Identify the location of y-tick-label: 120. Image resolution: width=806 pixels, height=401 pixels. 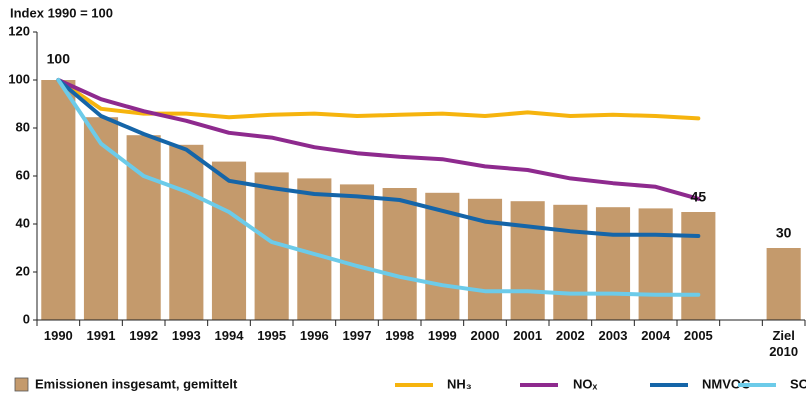
(19, 30).